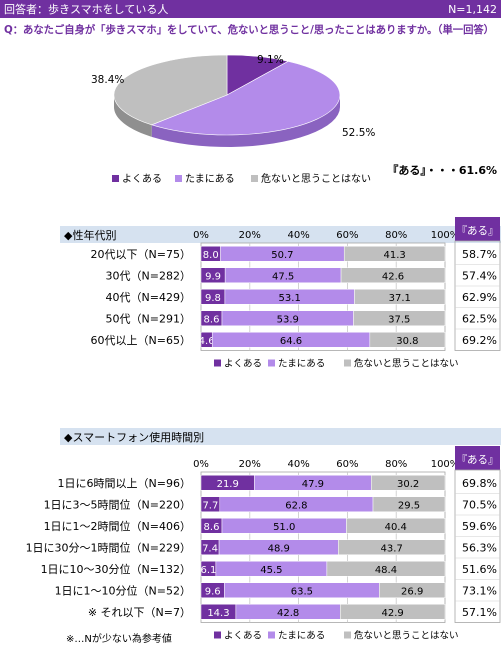 The width and height of the screenshot is (501, 649). I want to click on category-label: 30代（N=282）, so click(148, 275).